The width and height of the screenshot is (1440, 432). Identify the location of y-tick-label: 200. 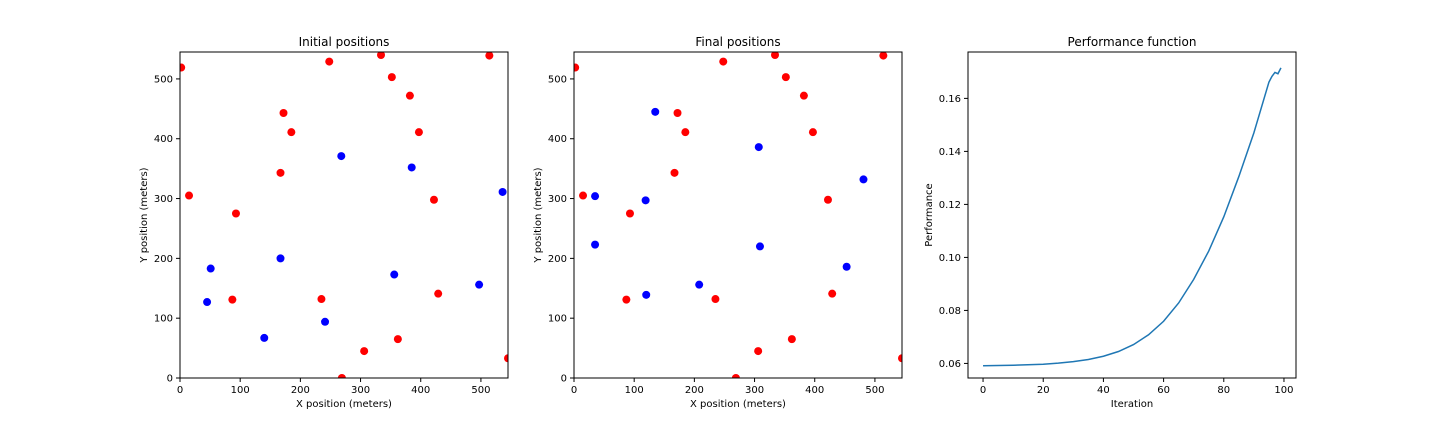
(557, 259).